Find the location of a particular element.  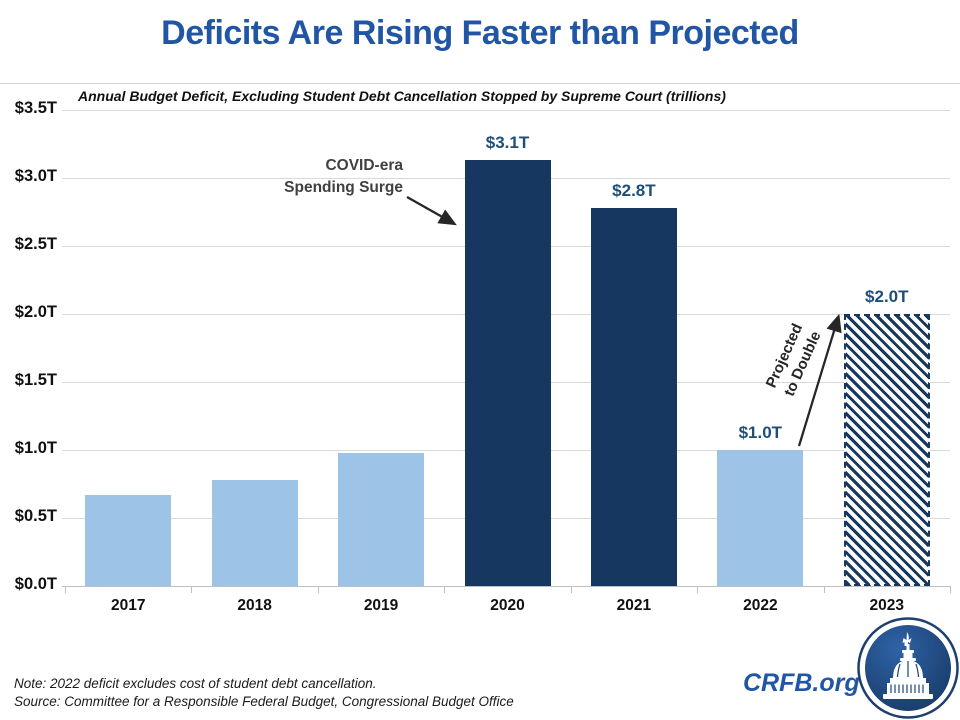

y-axis-tick-label: $1.0T is located at coordinates (35, 448).